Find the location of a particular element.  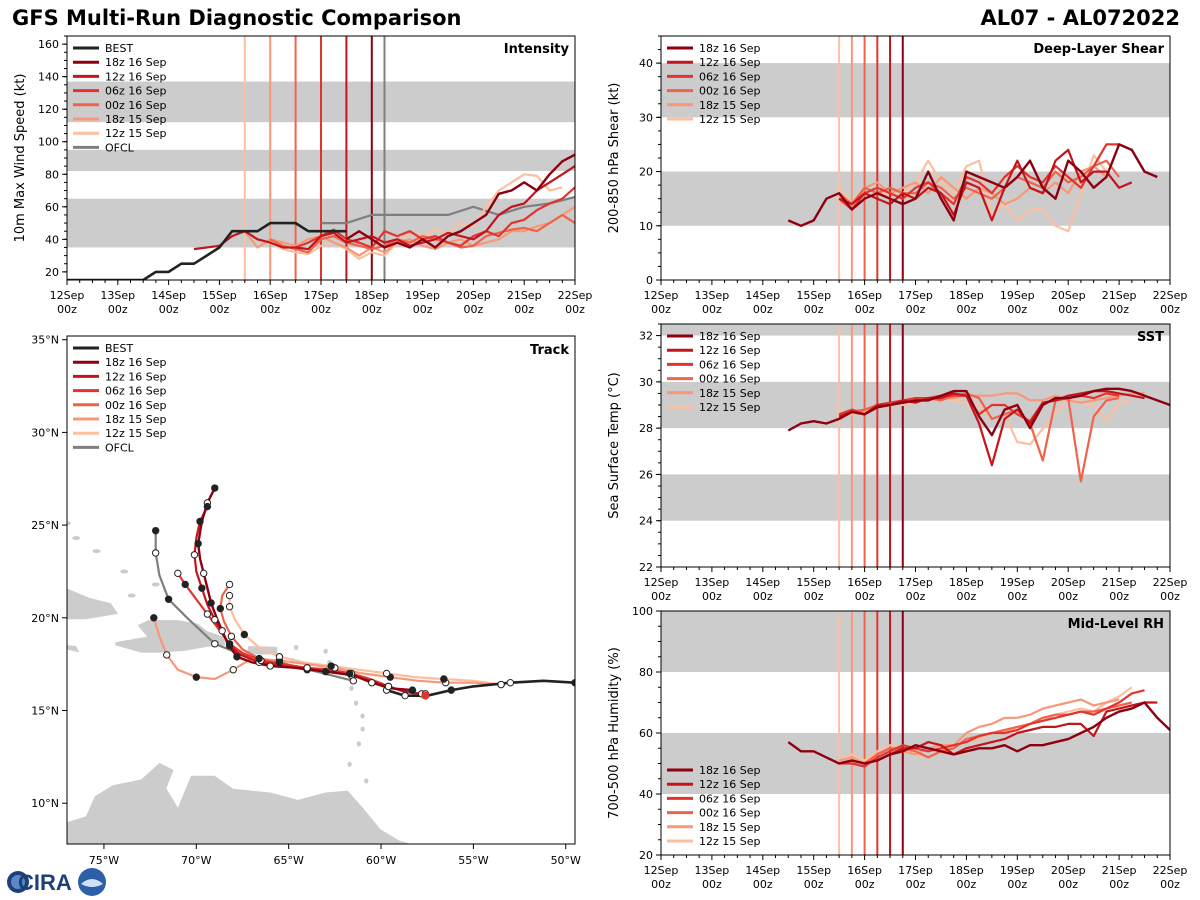

track-ytick-label: 15°N is located at coordinates (45, 711).